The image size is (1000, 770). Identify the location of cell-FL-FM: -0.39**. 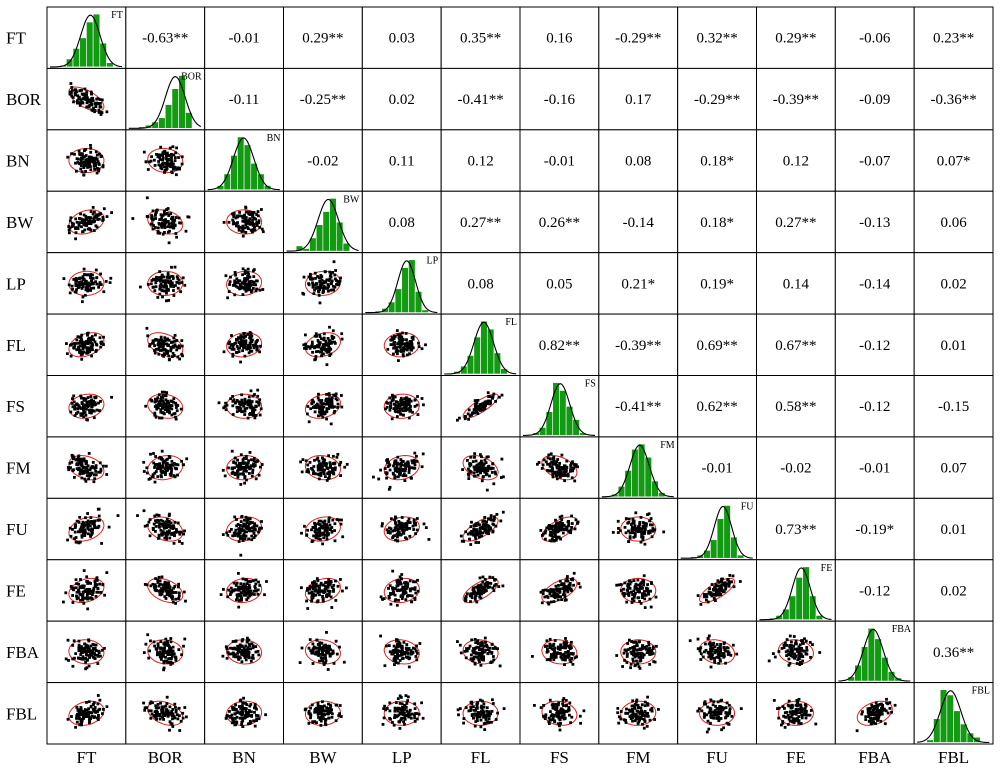
(638, 345).